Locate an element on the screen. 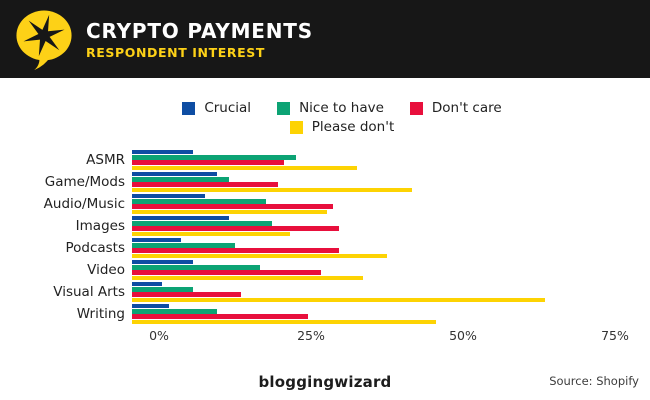 This screenshot has height=400, width=650. chart-row-game-mods: Game/Mods is located at coordinates (335, 182).